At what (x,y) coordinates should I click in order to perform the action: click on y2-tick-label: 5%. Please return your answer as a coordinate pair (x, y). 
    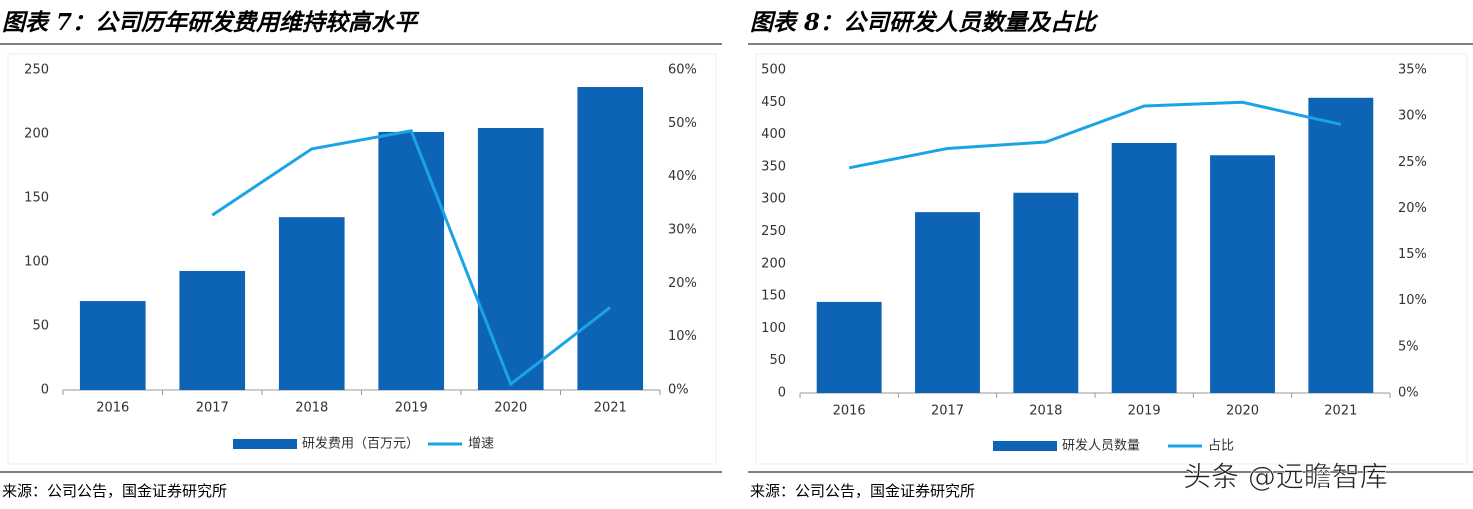
    Looking at the image, I should click on (1408, 346).